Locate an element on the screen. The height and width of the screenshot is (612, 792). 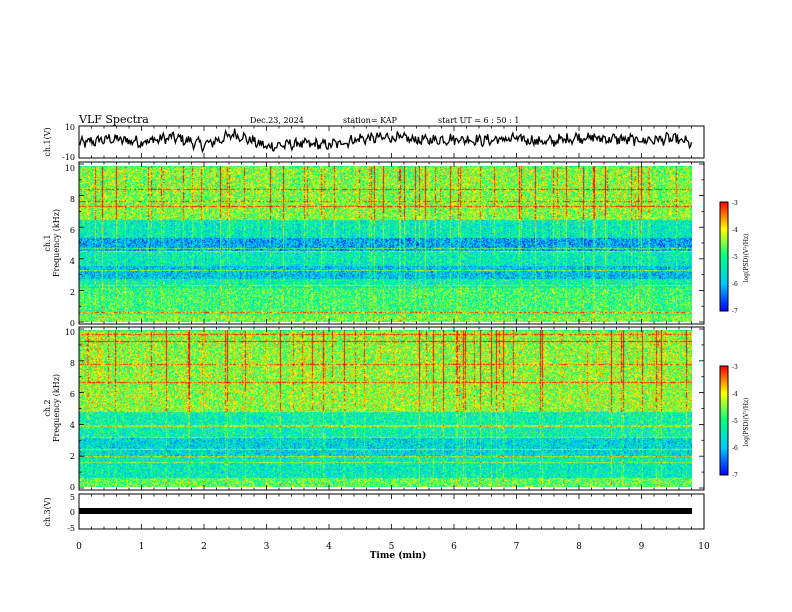
ch1-cbar-tick-m5: -5 is located at coordinates (735, 257).